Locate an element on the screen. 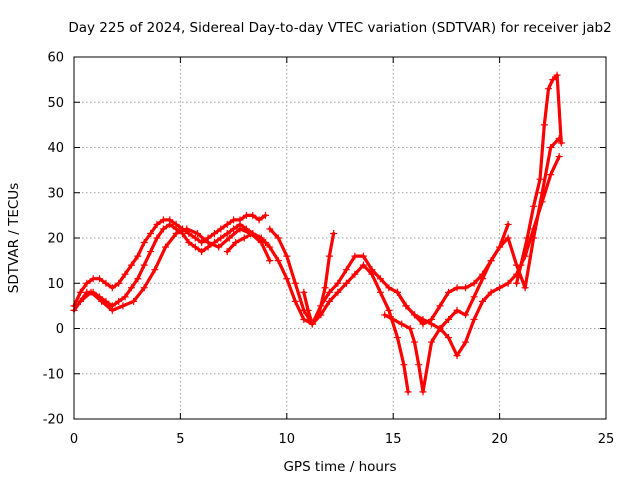 This screenshot has height=480, width=640. x-tick-label: 25 is located at coordinates (606, 439).